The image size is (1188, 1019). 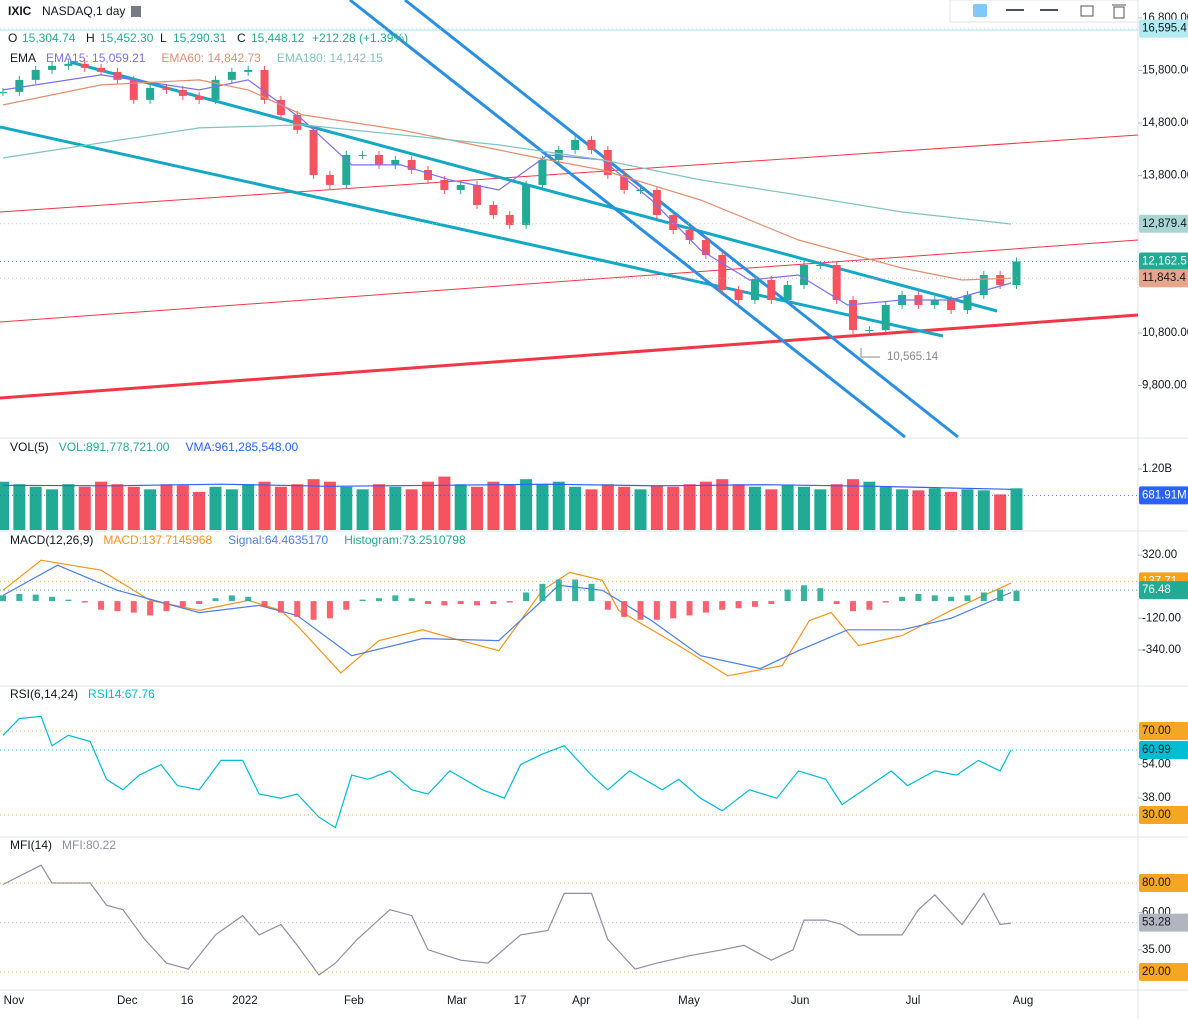 I want to click on x-tick-label: May, so click(x=689, y=1001).